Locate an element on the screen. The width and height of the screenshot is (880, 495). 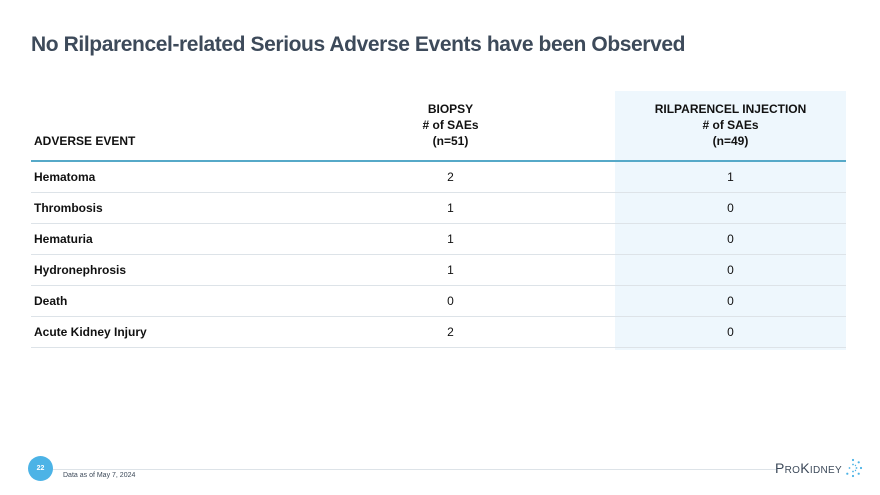
header-rilparencel-metric: # of SAEs is located at coordinates (730, 125).